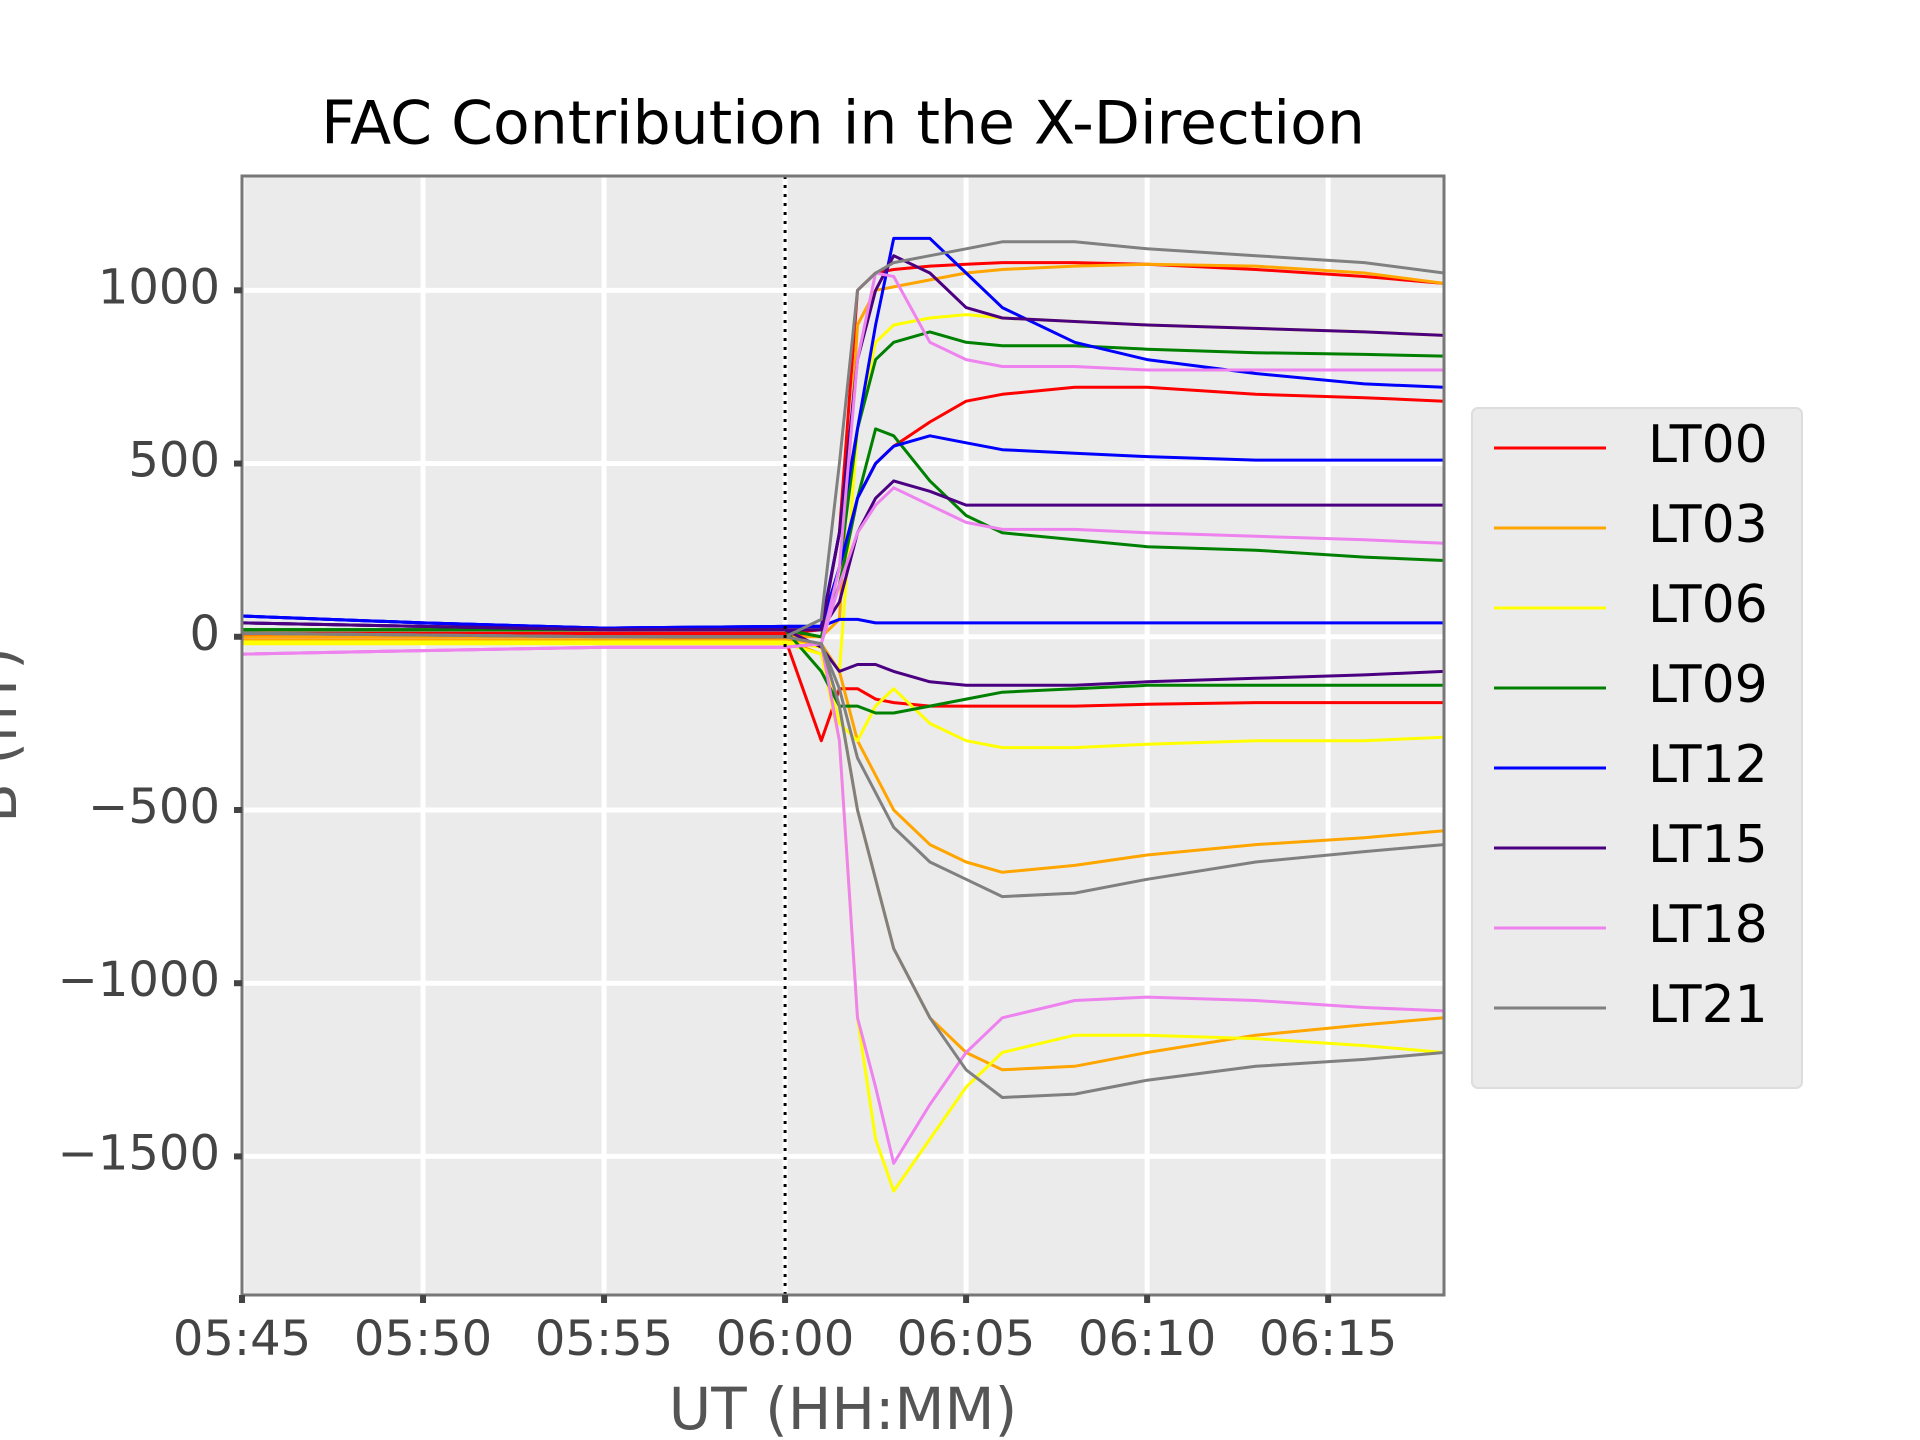 The width and height of the screenshot is (1920, 1440). What do you see at coordinates (204, 634) in the screenshot?
I see `y-tick-label: 0` at bounding box center [204, 634].